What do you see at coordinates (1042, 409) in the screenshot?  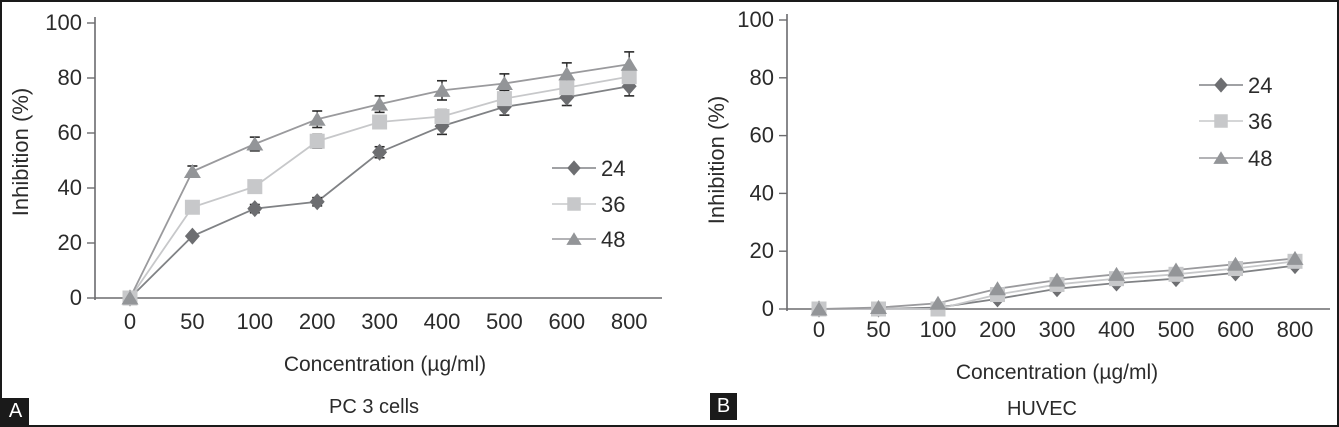 I see `chart-title: HUVEC` at bounding box center [1042, 409].